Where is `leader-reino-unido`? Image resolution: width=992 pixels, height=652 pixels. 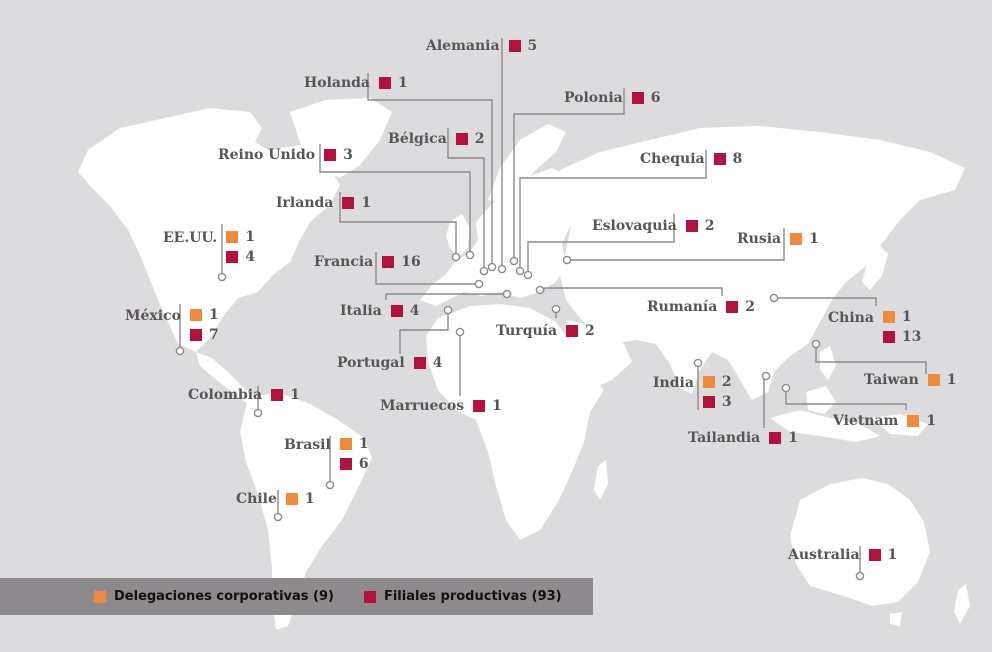 leader-reino-unido is located at coordinates (395, 198).